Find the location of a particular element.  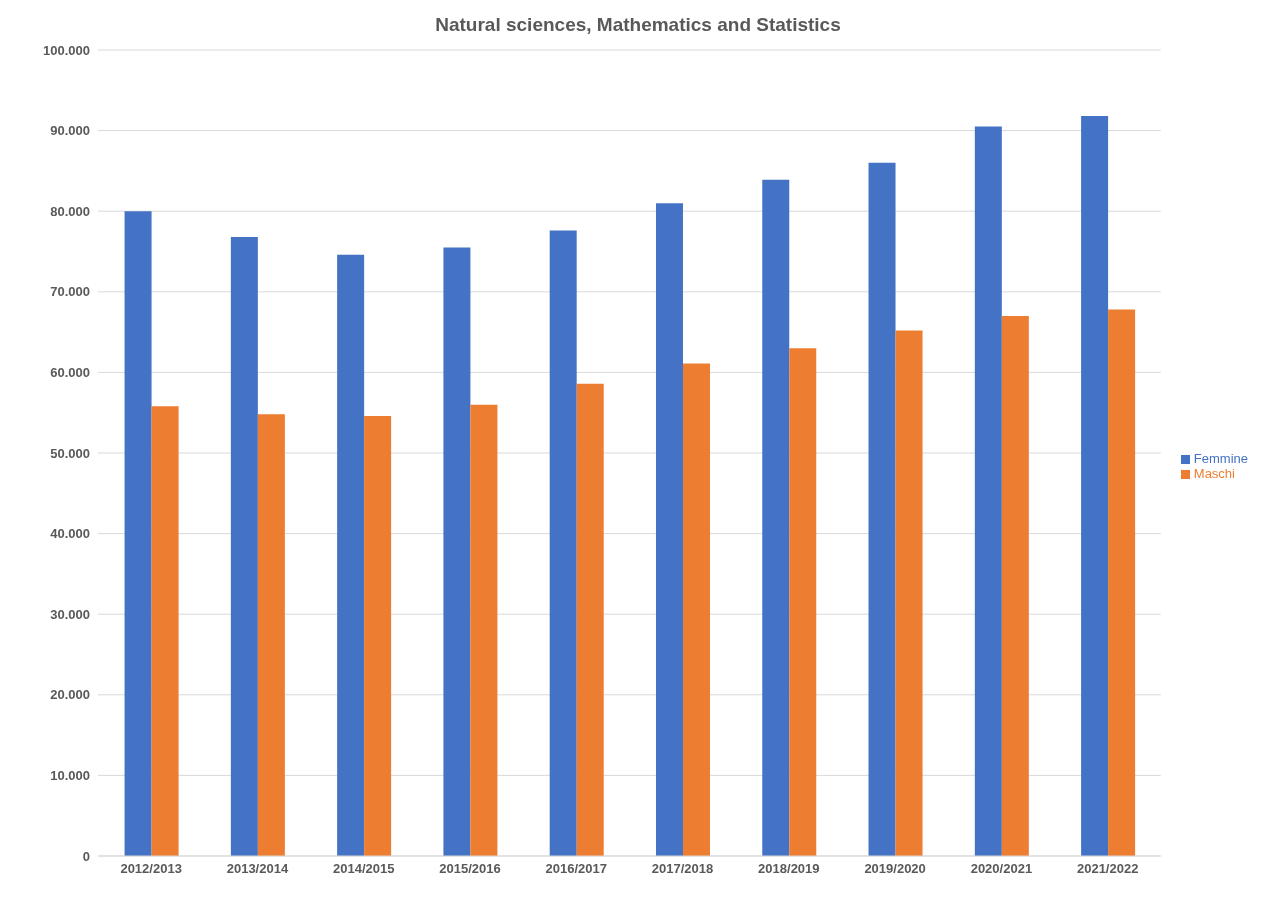

y-tick-label: 50.000 is located at coordinates (70, 453).